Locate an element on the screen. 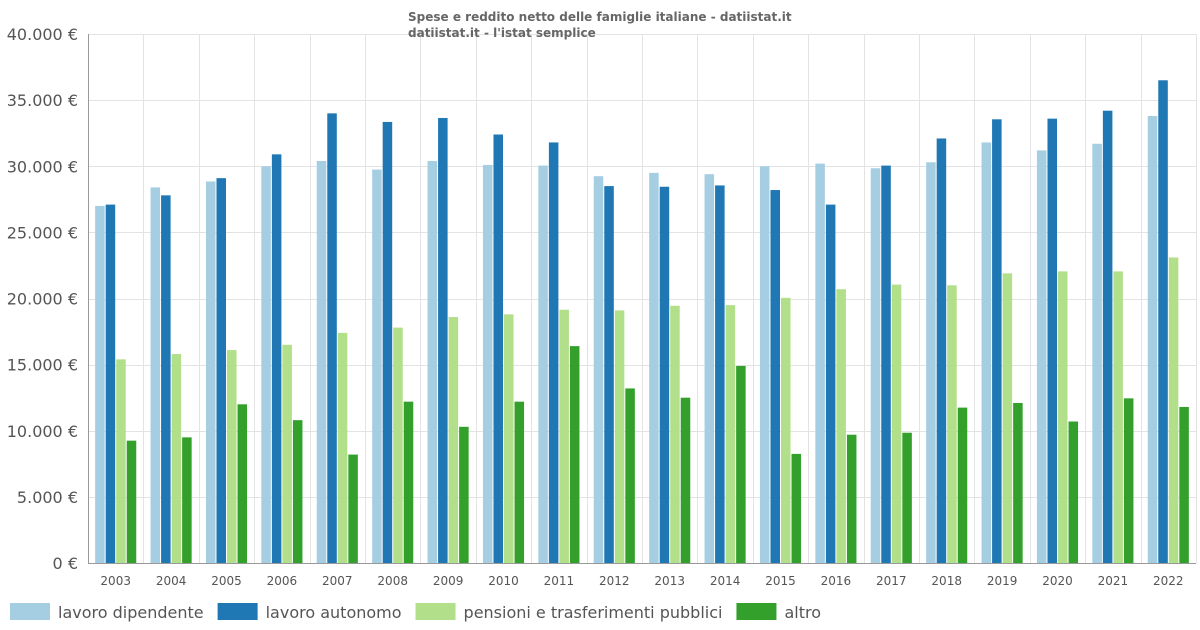 The image size is (1200, 630). x-tick-label: 2017 is located at coordinates (891, 581).